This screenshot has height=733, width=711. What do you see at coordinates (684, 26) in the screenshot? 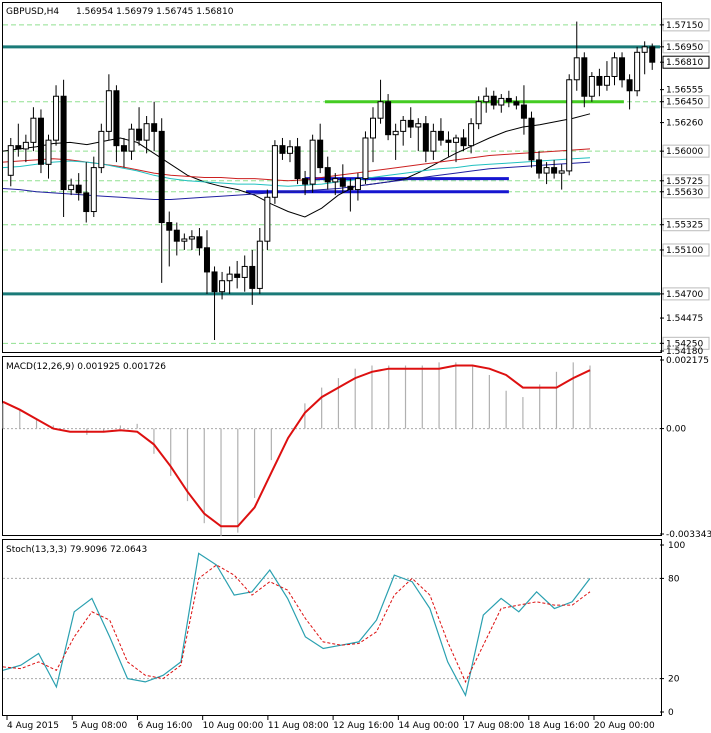
I see `price-tick-label: 1.57150` at bounding box center [684, 26].